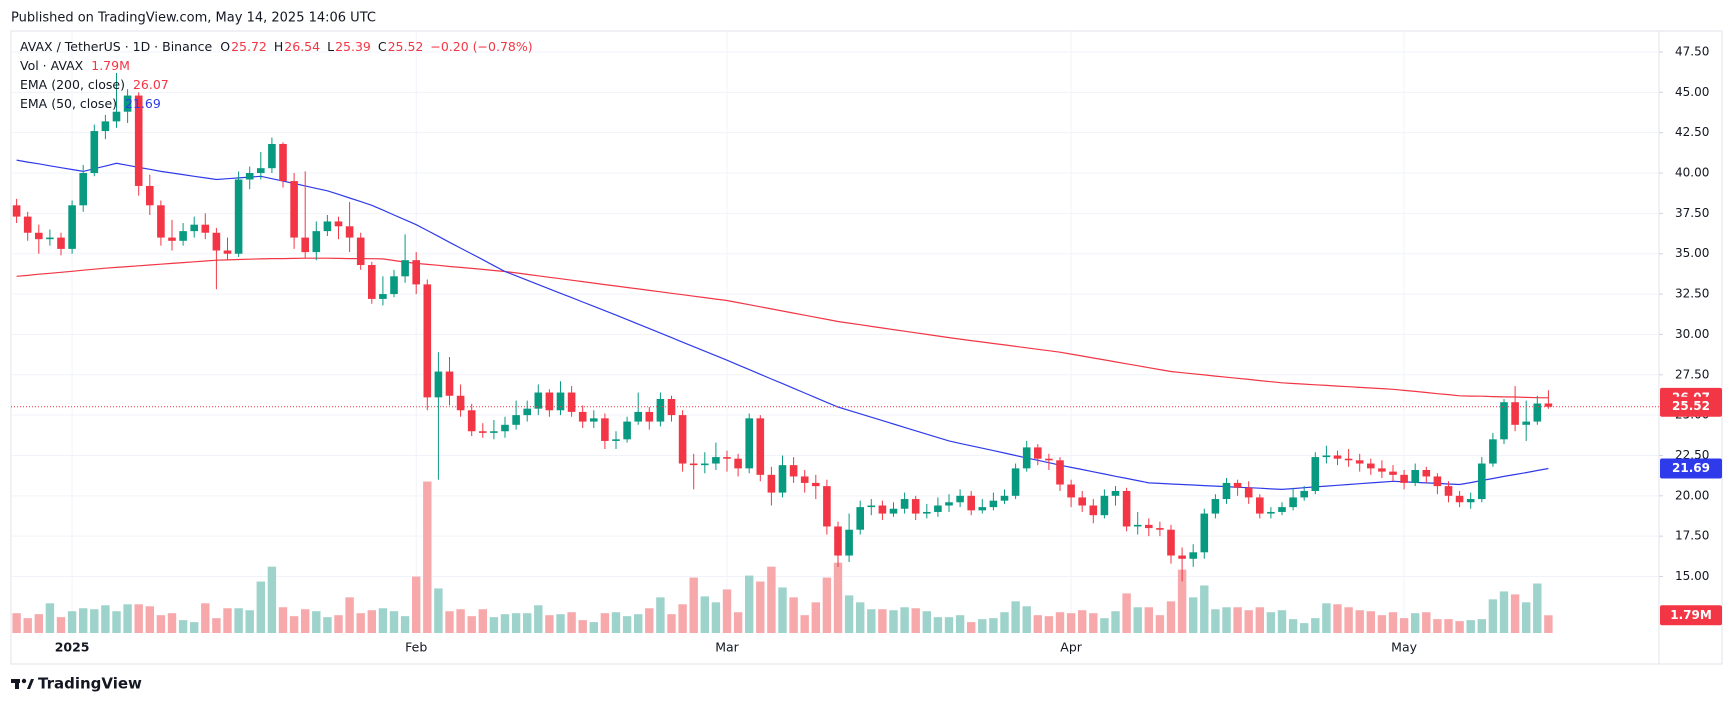 The image size is (1734, 703). Describe the element at coordinates (1692, 51) in the screenshot. I see `y-tick-label: 47.50` at that location.